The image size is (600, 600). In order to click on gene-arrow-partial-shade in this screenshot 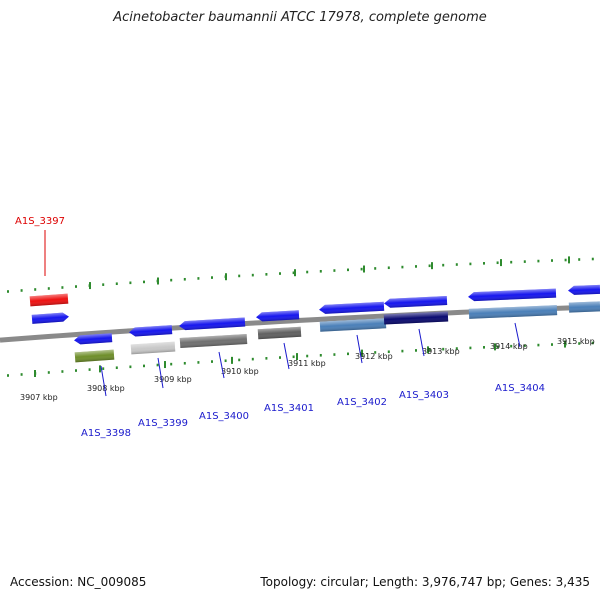, I will do `click(584, 289)`.